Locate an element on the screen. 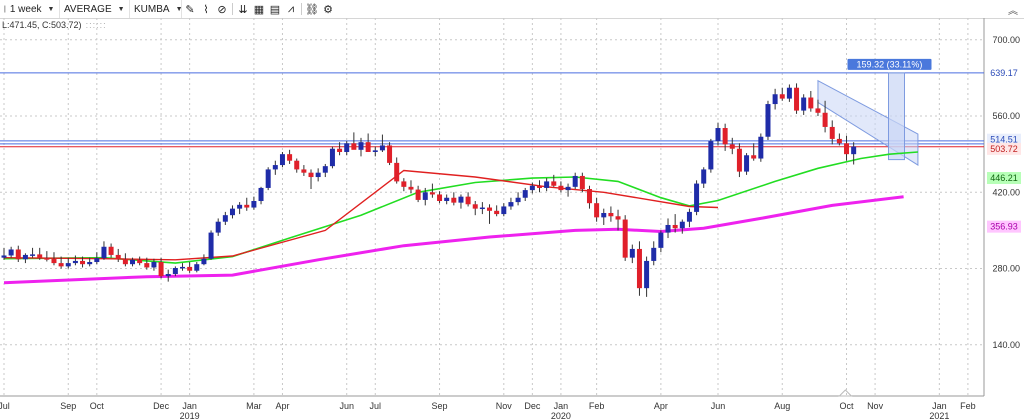 The width and height of the screenshot is (1024, 420). scroll-marker-icon is located at coordinates (845, 393).